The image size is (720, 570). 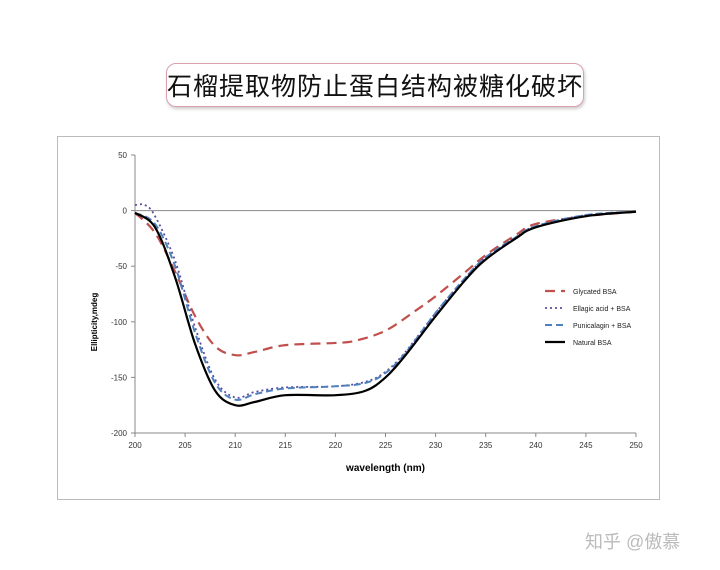 What do you see at coordinates (286, 445) in the screenshot?
I see `x-tick-label: 215` at bounding box center [286, 445].